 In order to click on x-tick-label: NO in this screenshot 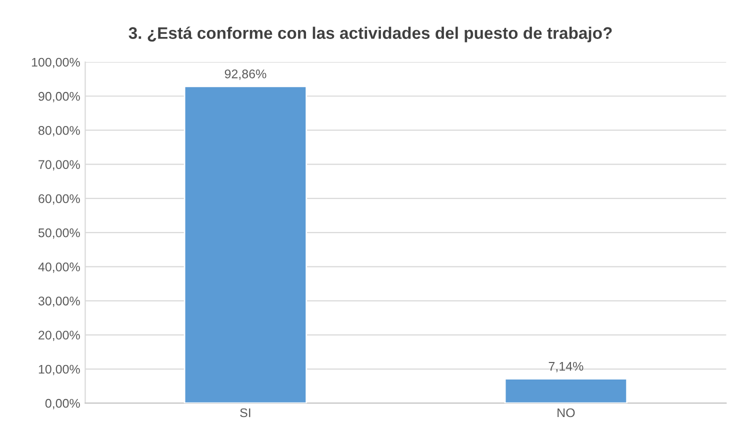, I will do `click(566, 413)`.